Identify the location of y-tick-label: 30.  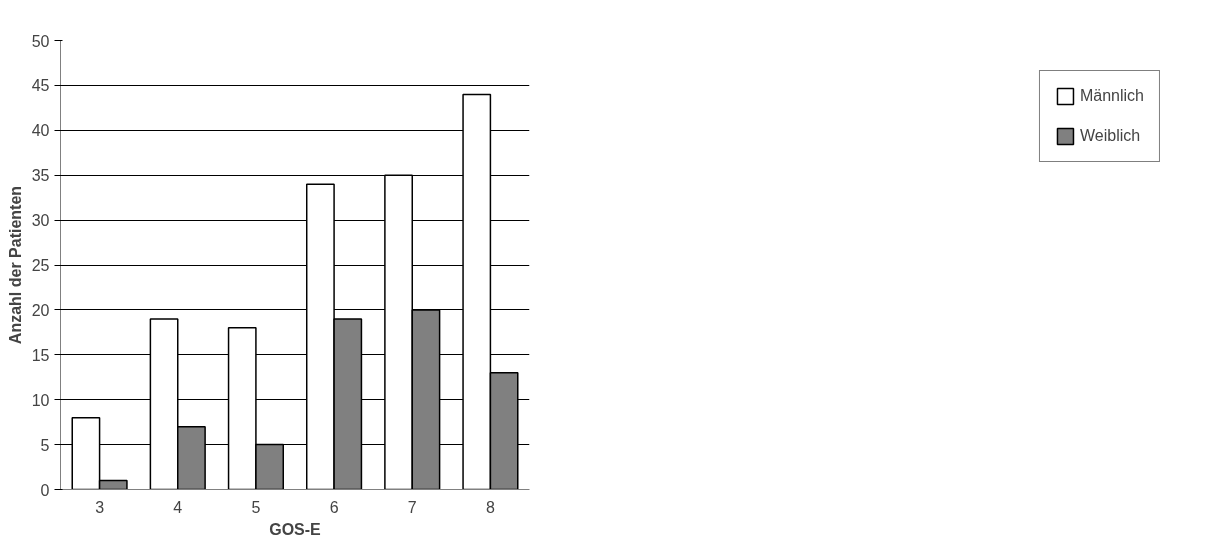
(40, 221).